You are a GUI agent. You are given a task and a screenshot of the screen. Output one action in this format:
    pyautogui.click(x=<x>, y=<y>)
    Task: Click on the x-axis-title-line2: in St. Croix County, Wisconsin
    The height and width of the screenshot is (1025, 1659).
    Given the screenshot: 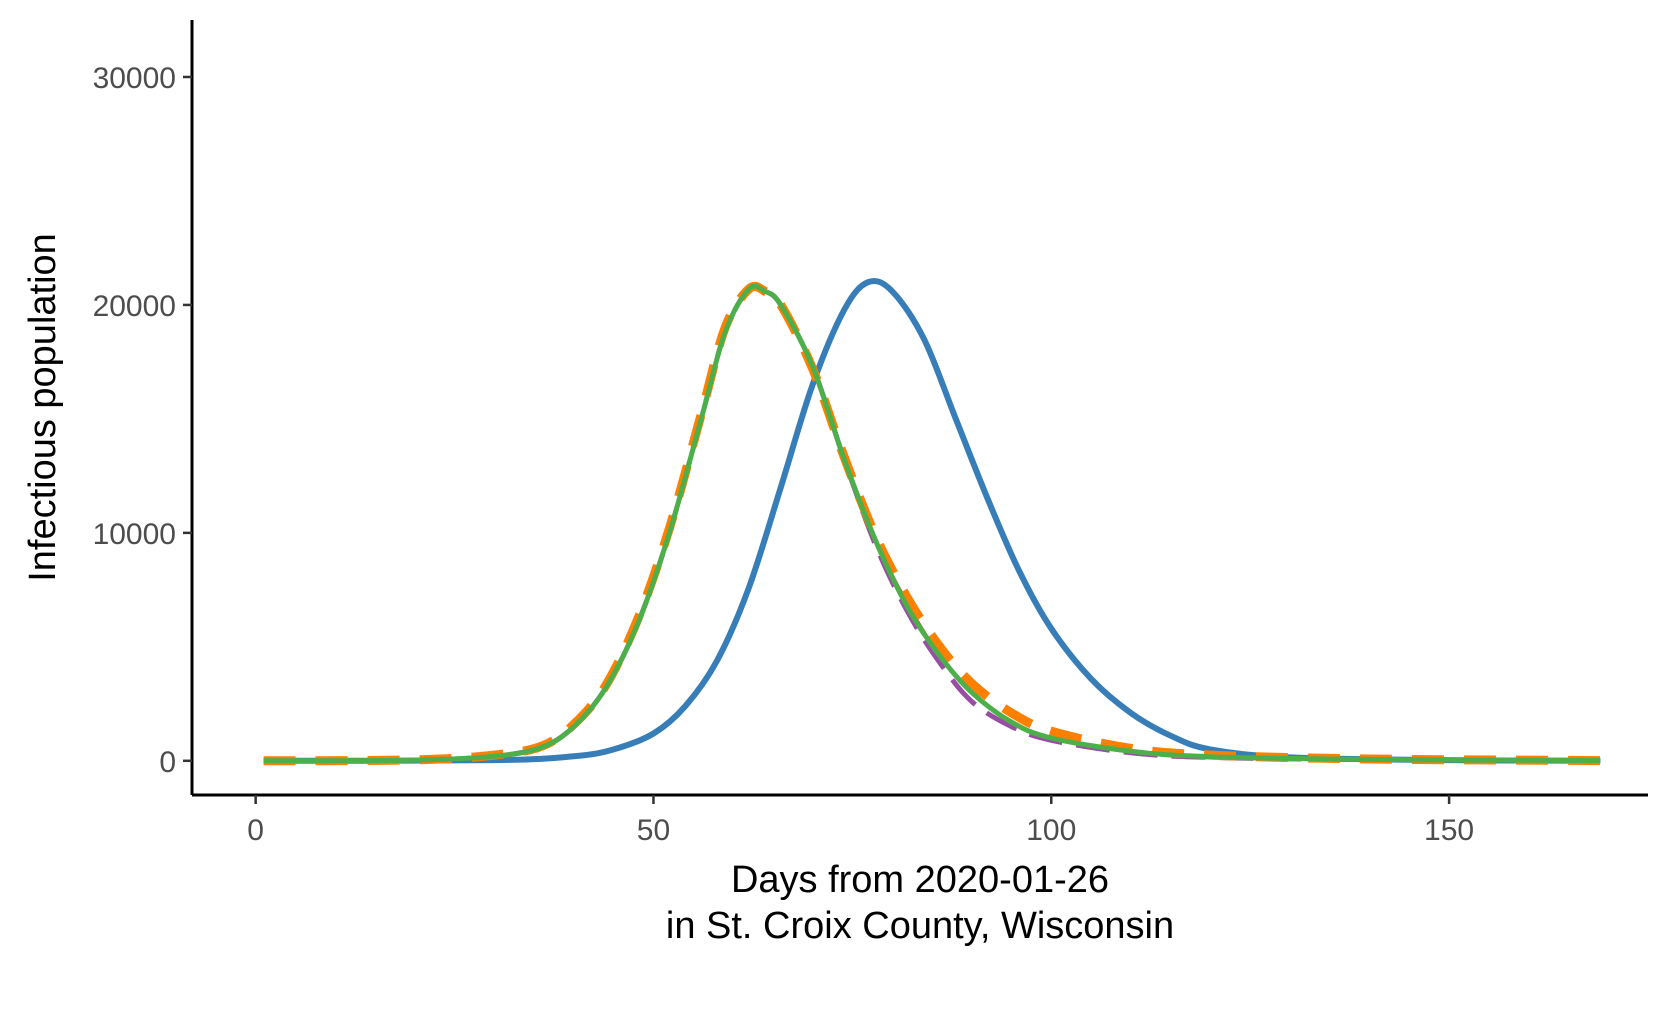 What is the action you would take?
    pyautogui.click(x=920, y=926)
    